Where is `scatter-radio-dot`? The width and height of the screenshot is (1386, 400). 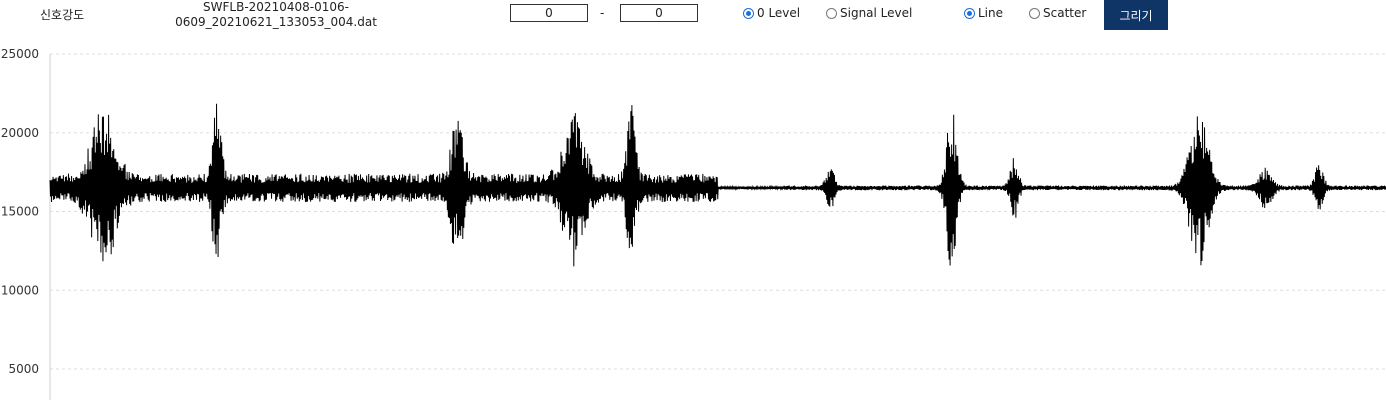 scatter-radio-dot is located at coordinates (1034, 13).